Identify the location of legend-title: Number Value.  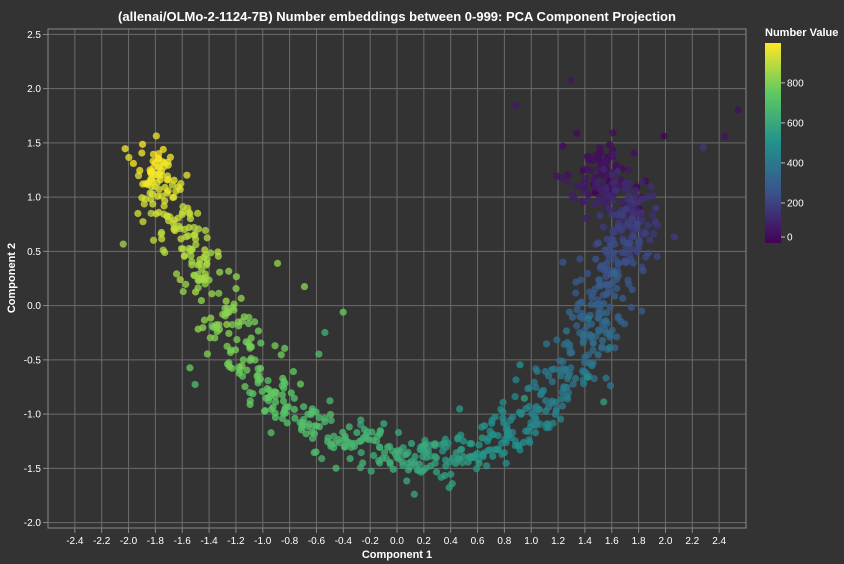
(801, 33).